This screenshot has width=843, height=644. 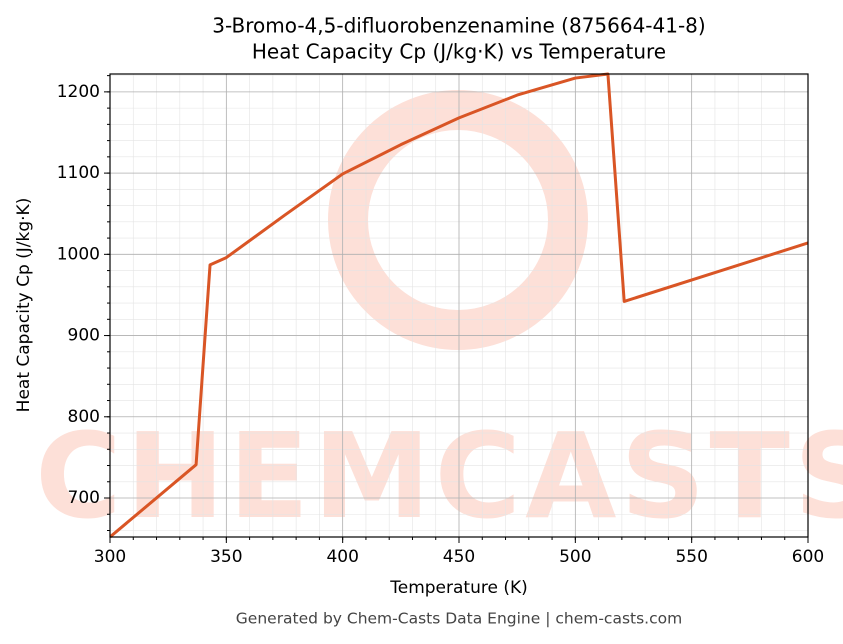 I want to click on x-tick-label: 450, so click(x=459, y=557).